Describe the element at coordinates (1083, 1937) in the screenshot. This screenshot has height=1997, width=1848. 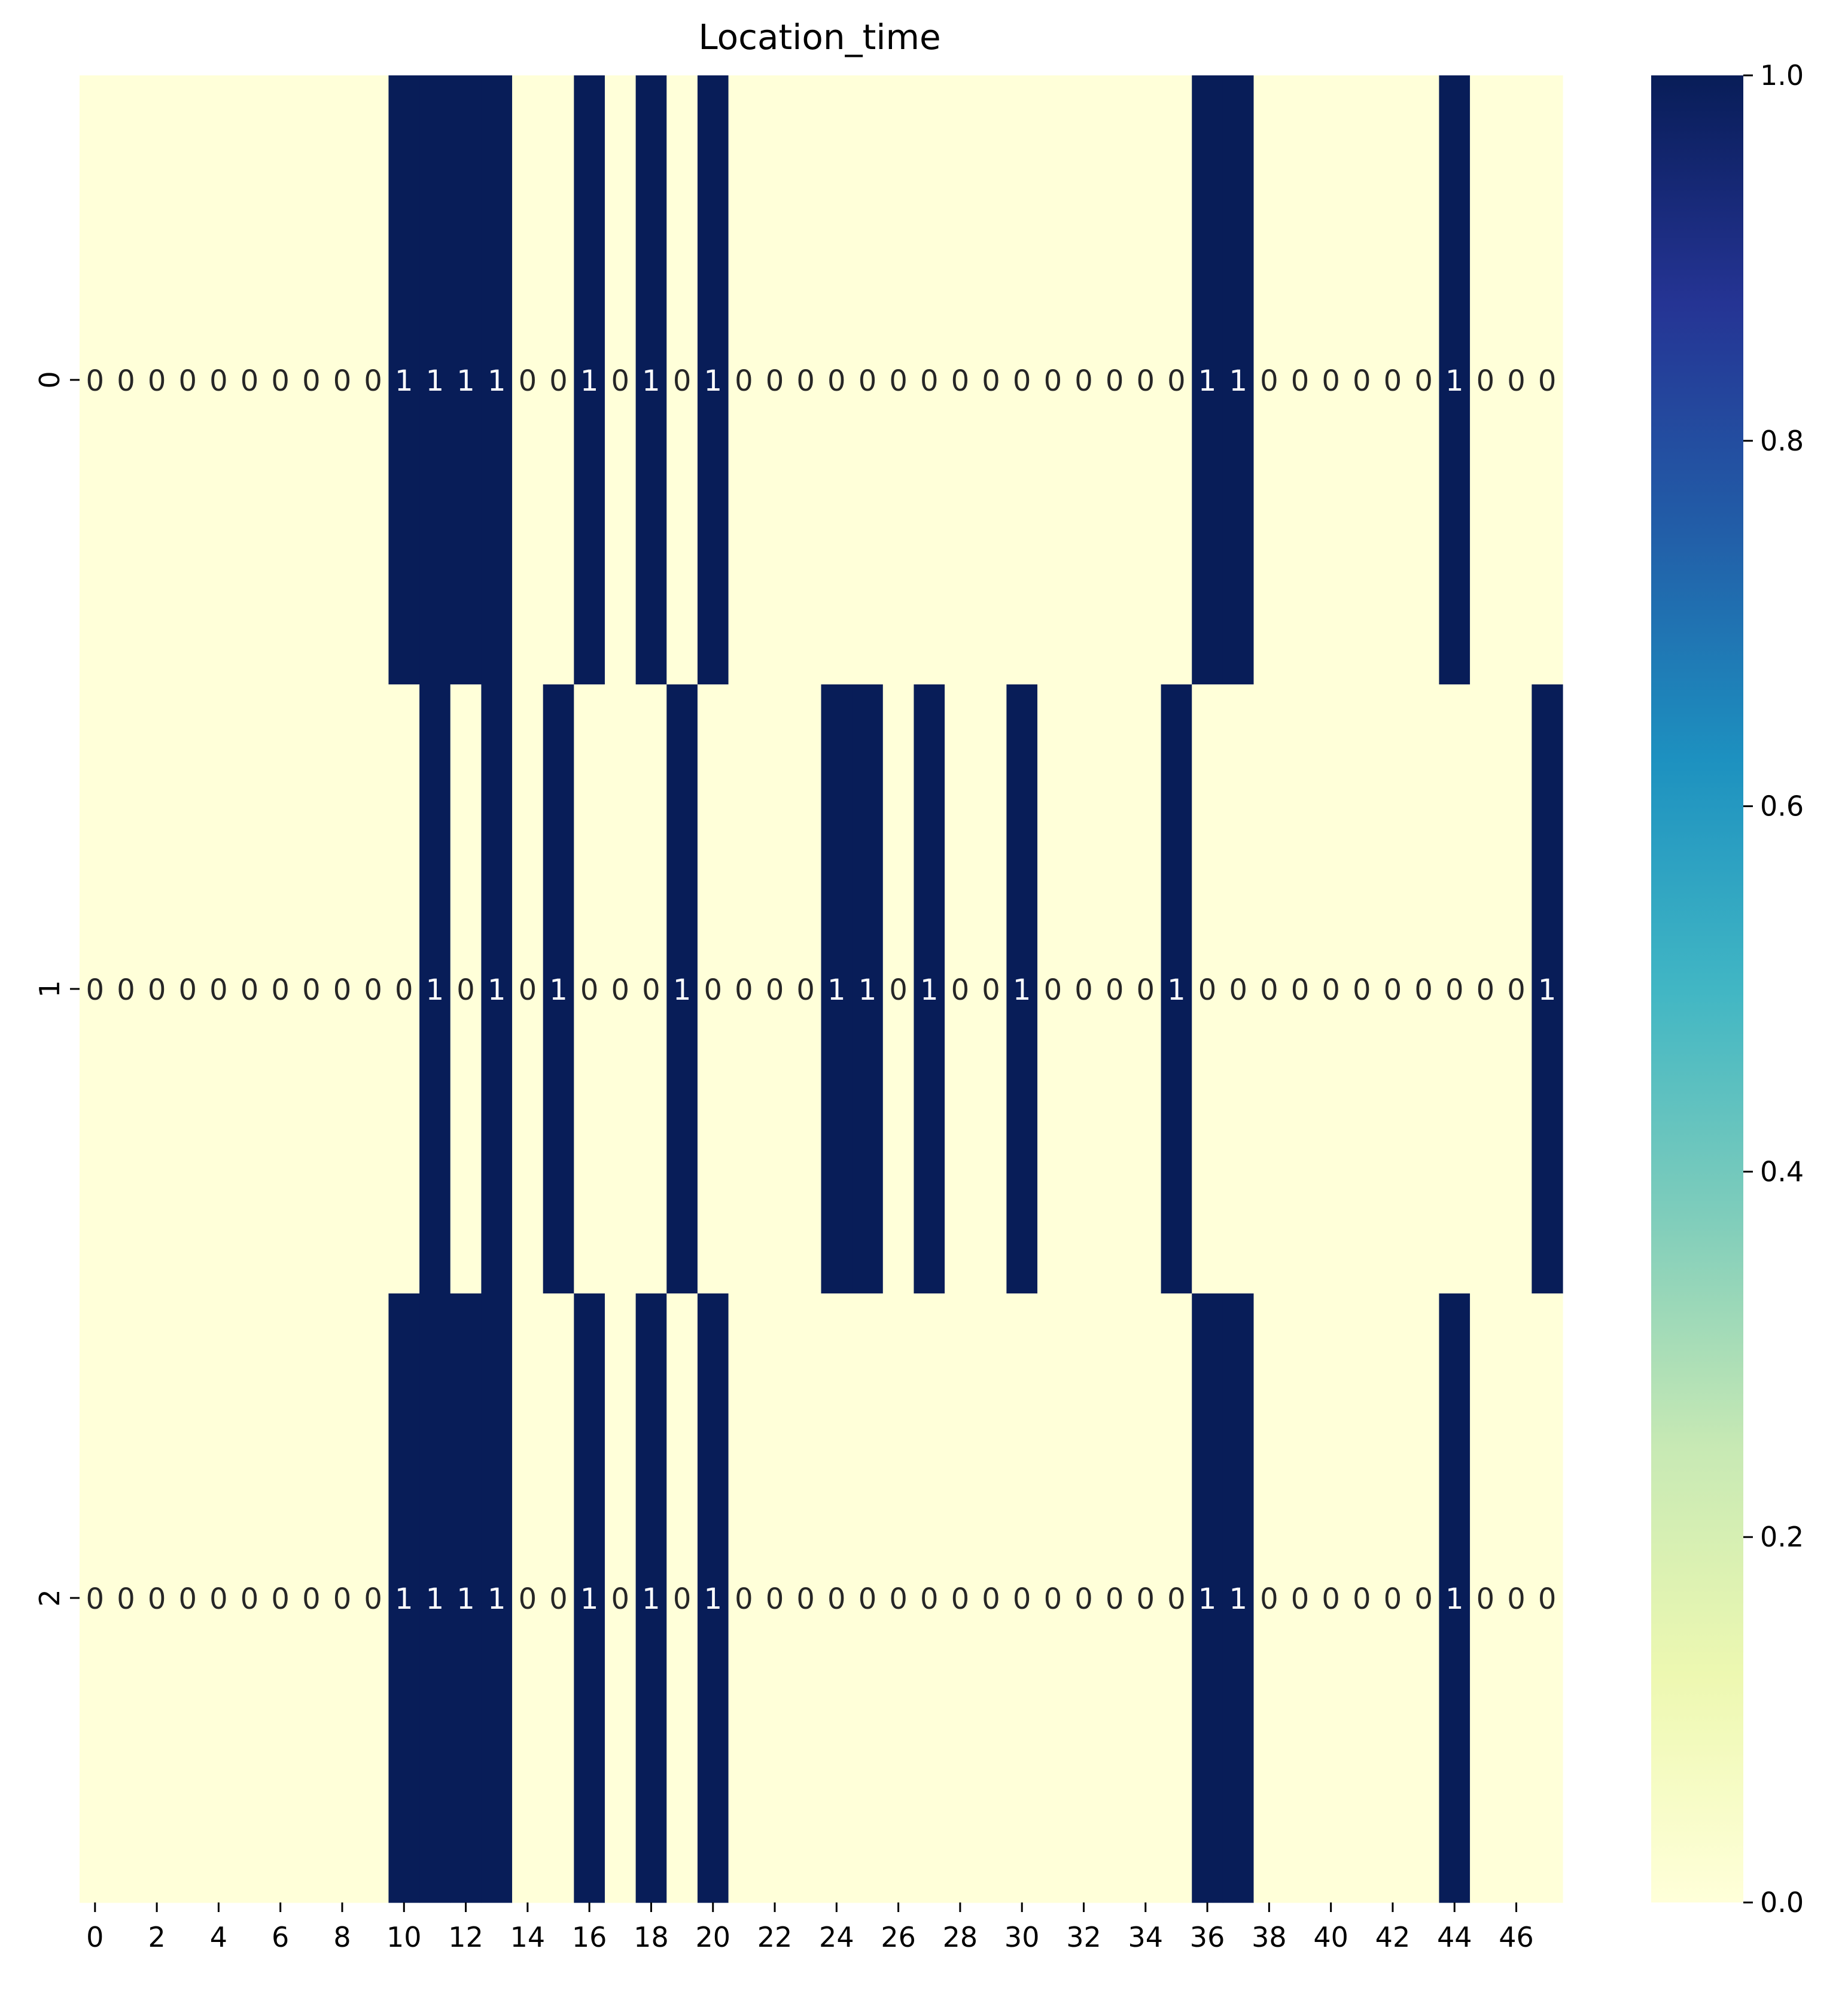
I see `x-tick-label: 32` at that location.